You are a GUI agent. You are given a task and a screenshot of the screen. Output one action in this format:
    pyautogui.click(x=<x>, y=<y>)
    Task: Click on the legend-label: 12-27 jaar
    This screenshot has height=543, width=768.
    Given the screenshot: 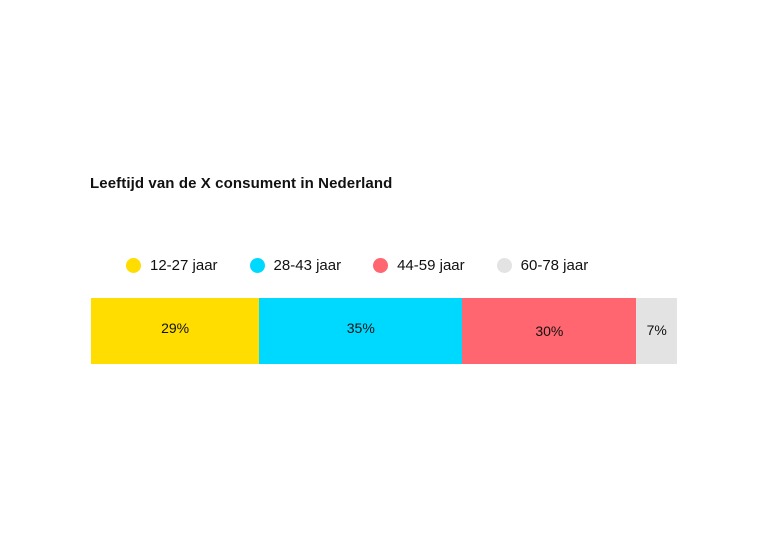 What is the action you would take?
    pyautogui.click(x=184, y=265)
    